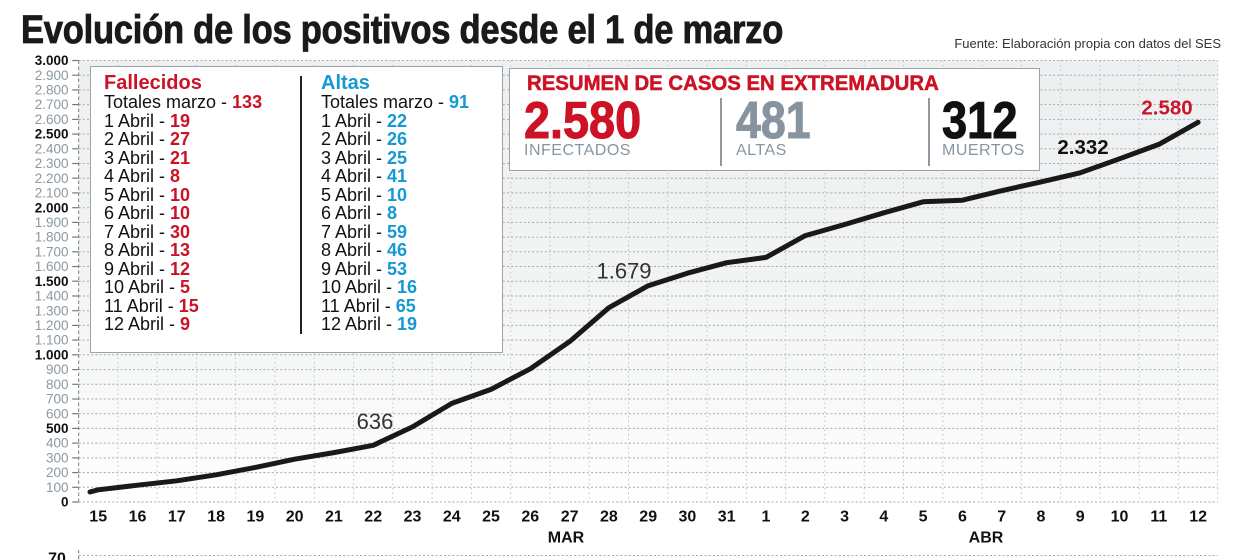 This screenshot has height=560, width=1248. What do you see at coordinates (295, 517) in the screenshot?
I see `svg-text: 20` at bounding box center [295, 517].